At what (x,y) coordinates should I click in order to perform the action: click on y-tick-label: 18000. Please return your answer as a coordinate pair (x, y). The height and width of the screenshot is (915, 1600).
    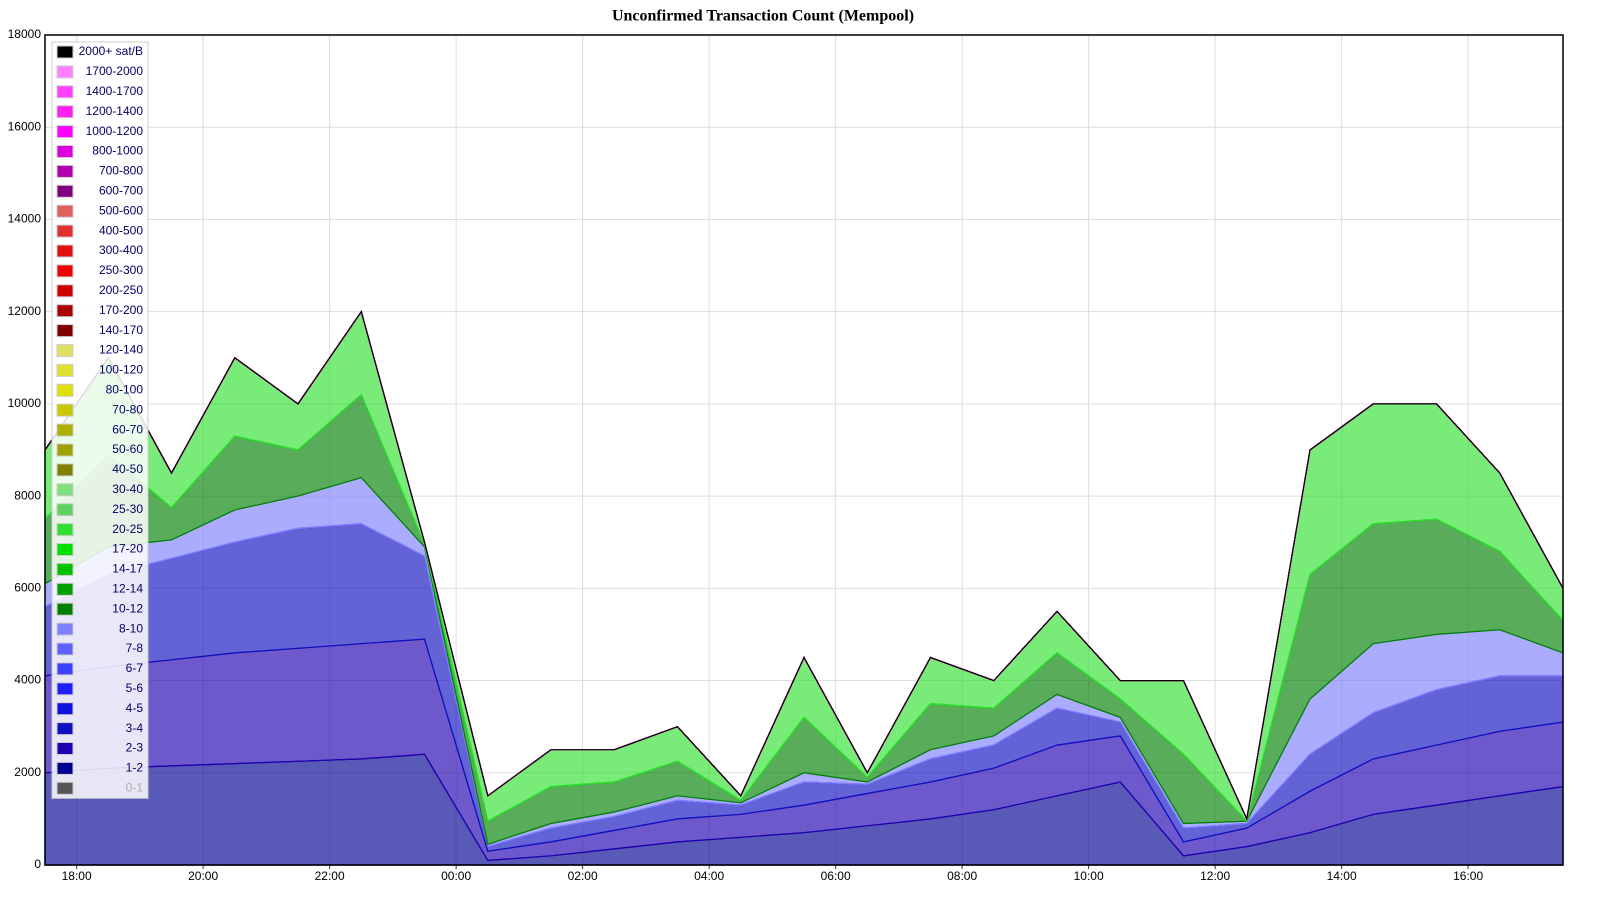
    Looking at the image, I should click on (25, 34).